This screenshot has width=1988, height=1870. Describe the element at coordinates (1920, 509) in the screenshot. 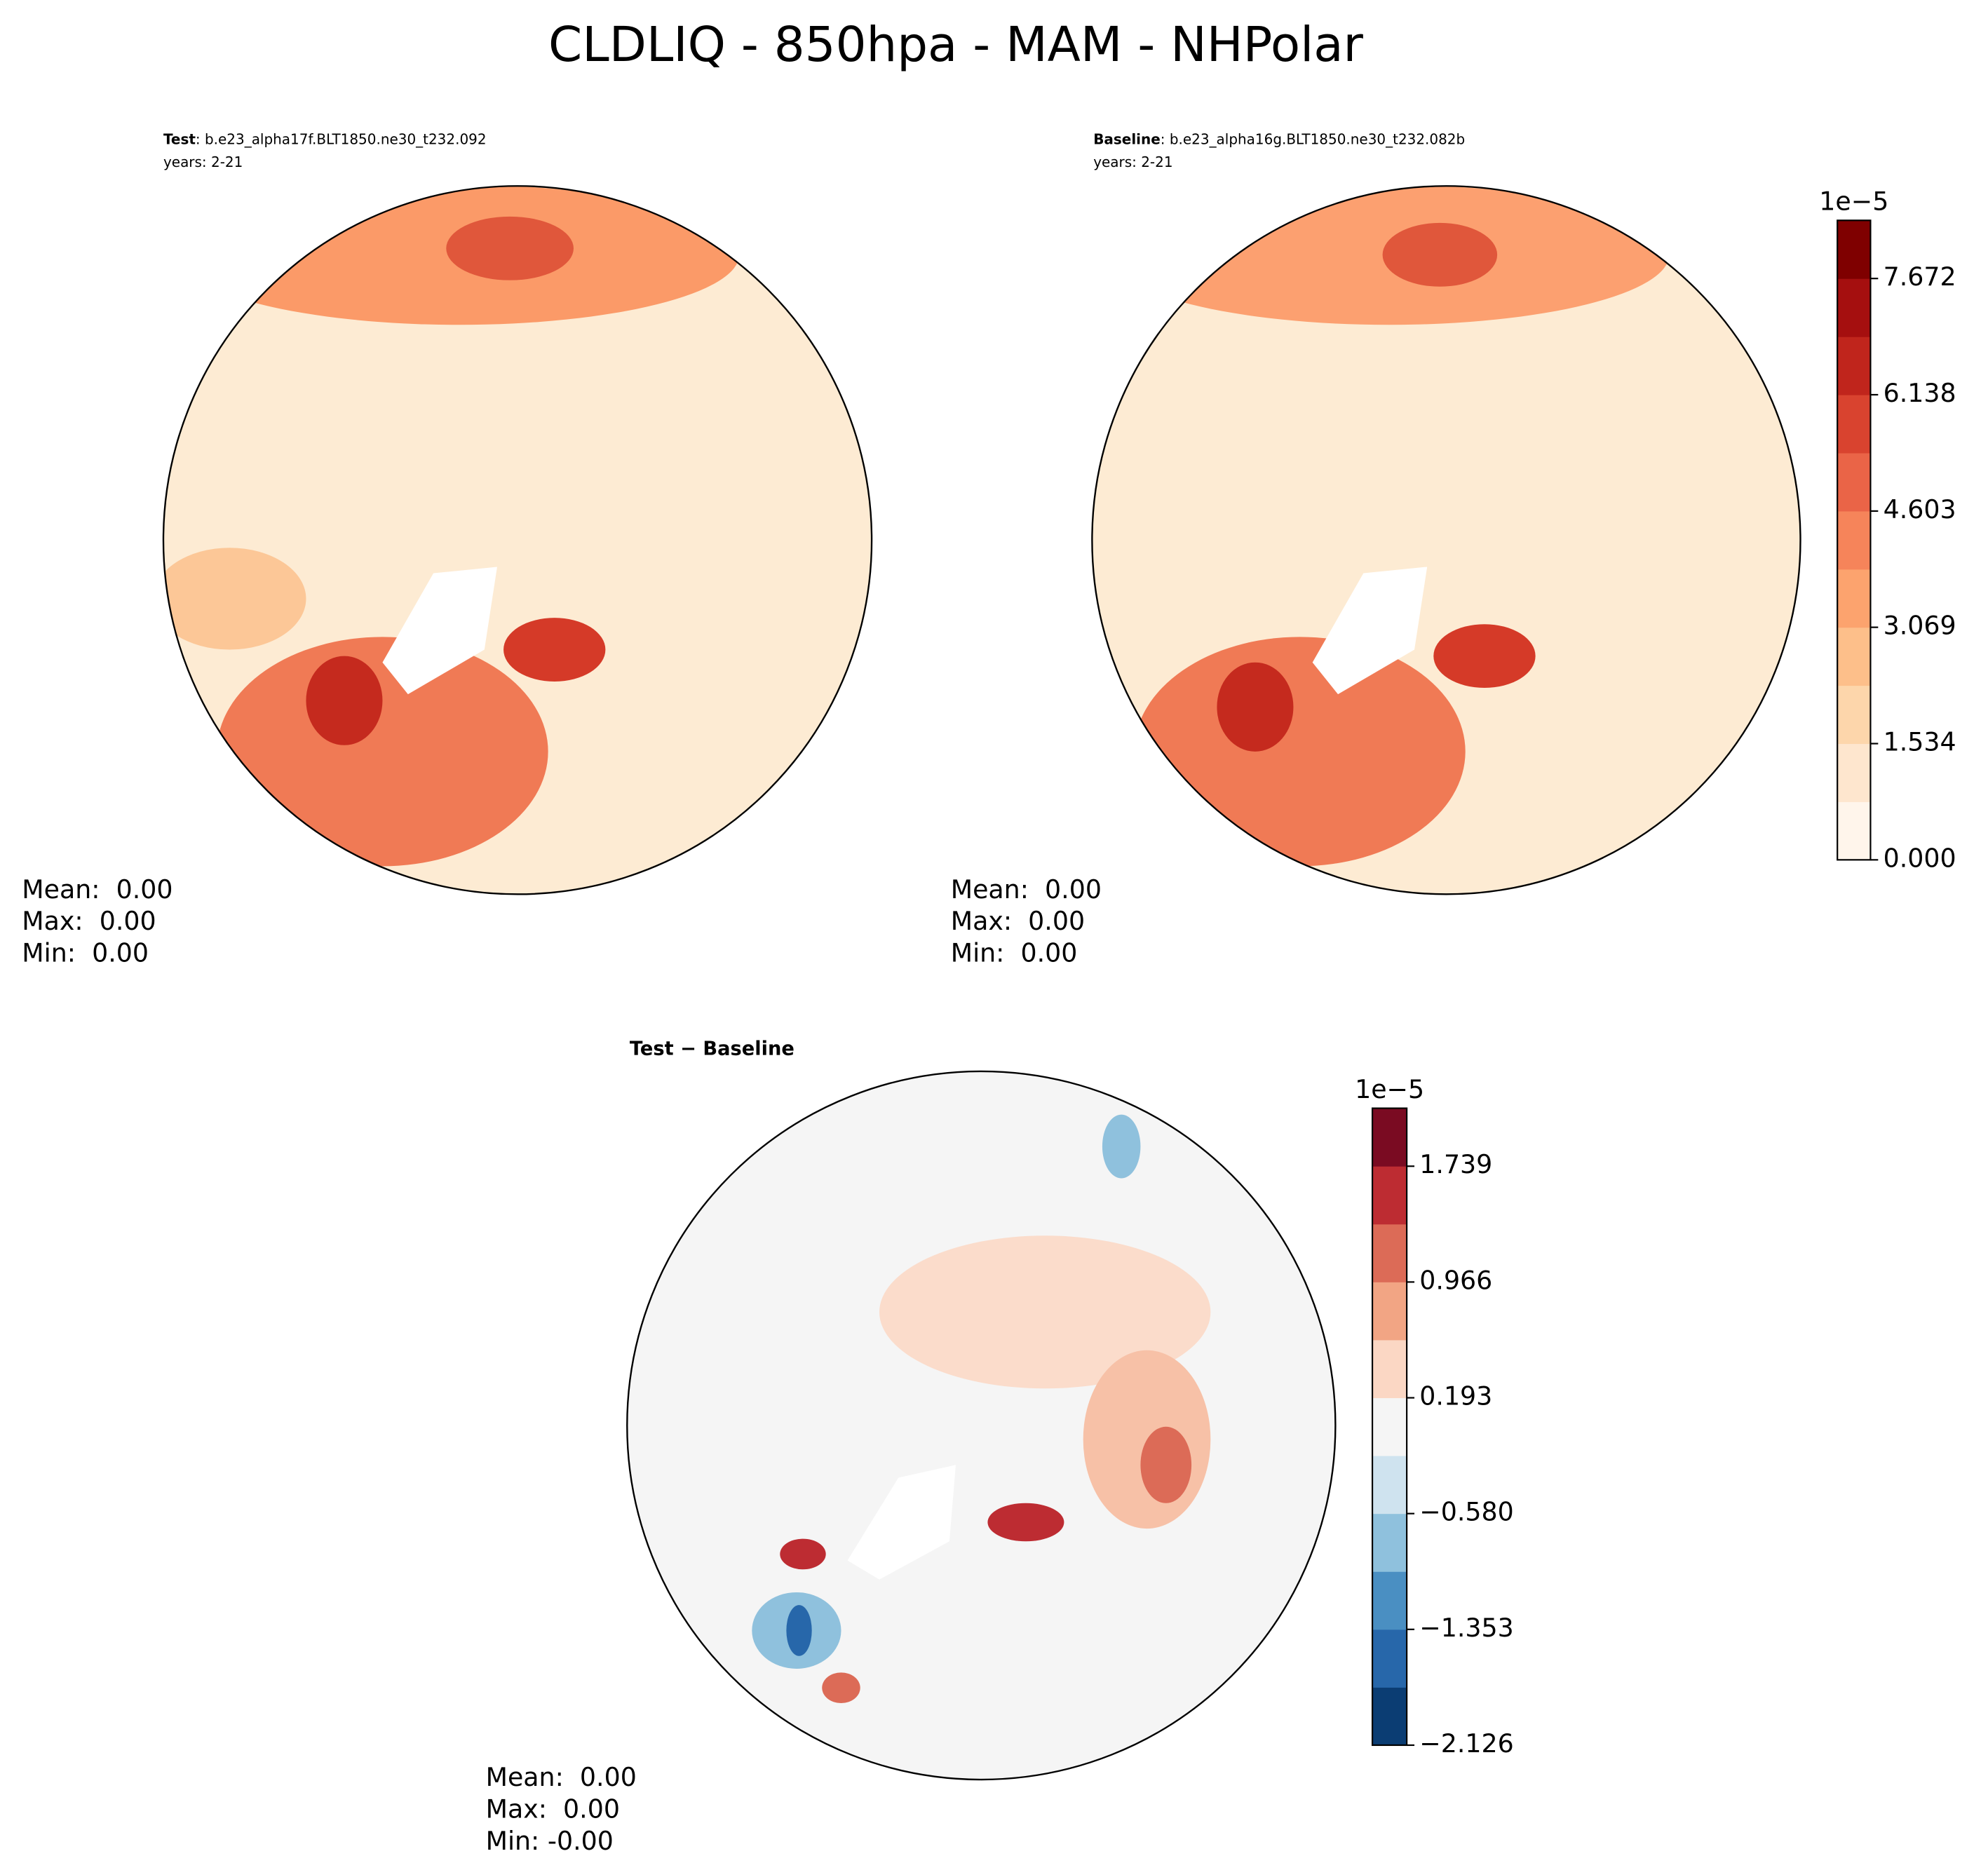

I see `colorbar-tick-label: 4.603` at that location.